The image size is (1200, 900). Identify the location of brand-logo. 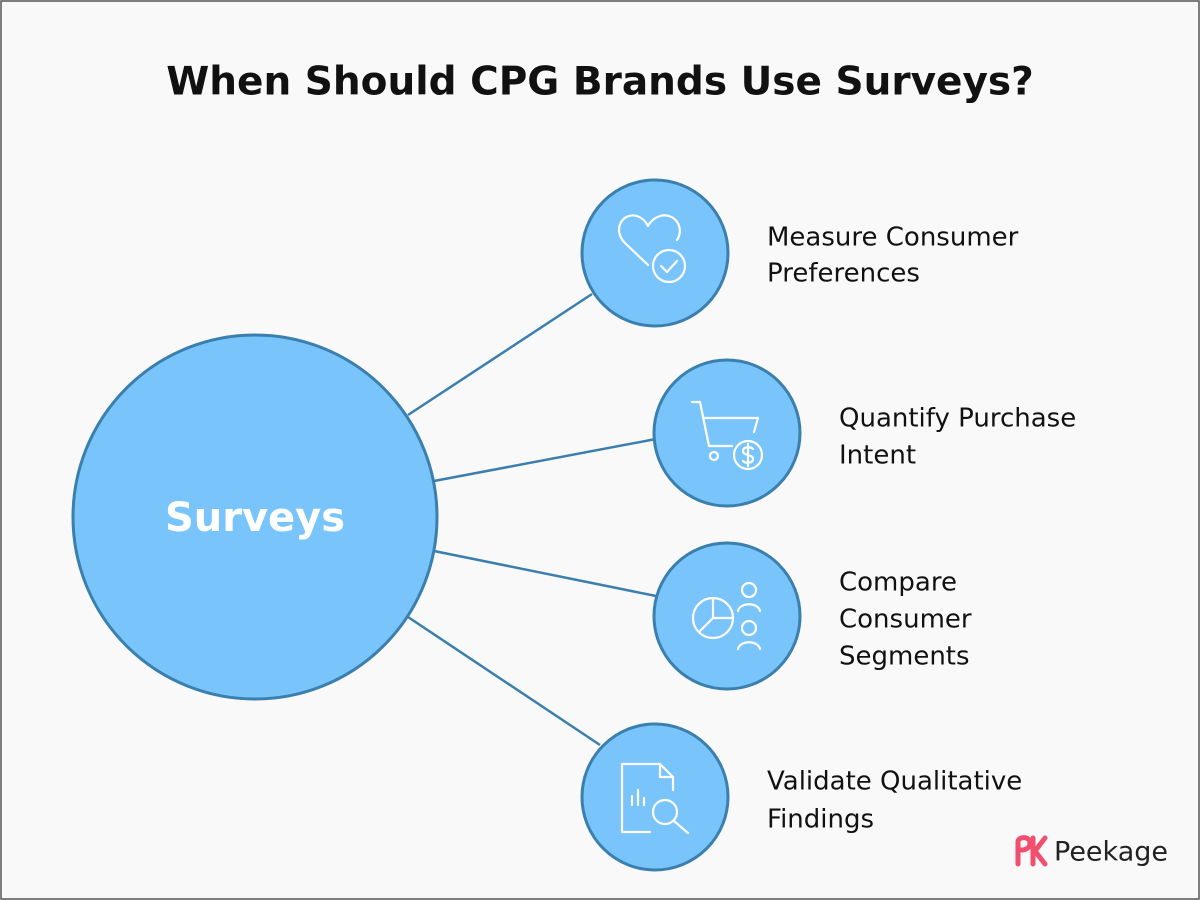
(1031, 851).